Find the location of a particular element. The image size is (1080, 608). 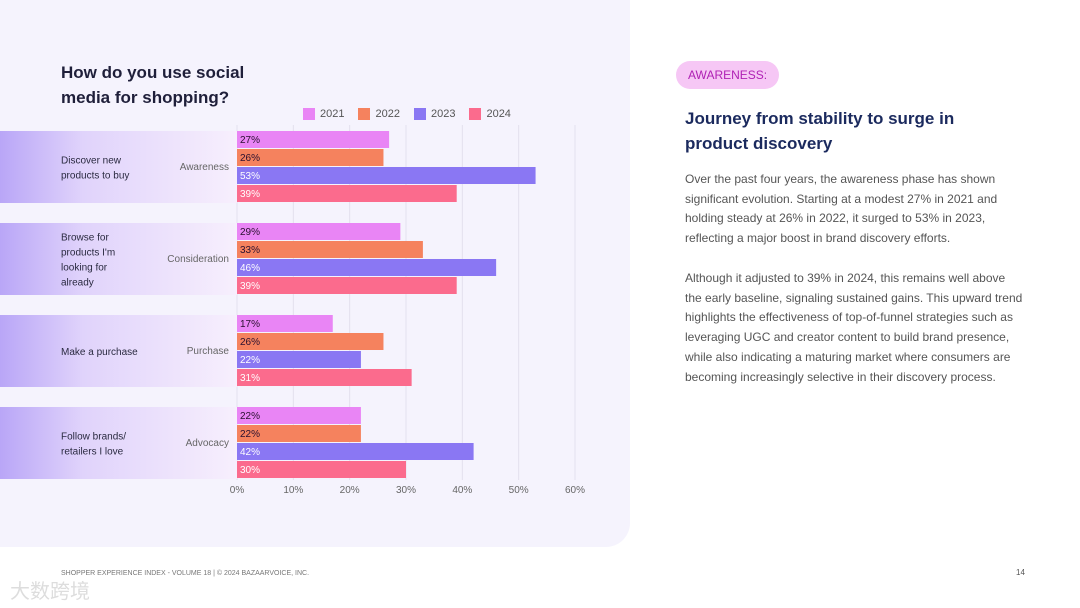

category-label: retailers I love is located at coordinates (92, 452).